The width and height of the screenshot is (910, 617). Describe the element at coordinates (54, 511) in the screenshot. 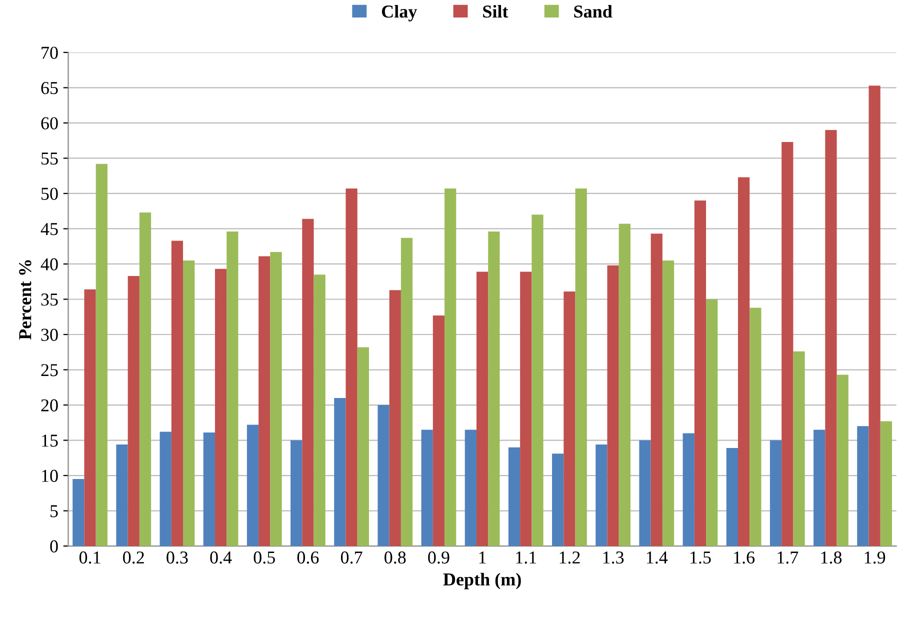

I see `y-tick-label: 5` at that location.